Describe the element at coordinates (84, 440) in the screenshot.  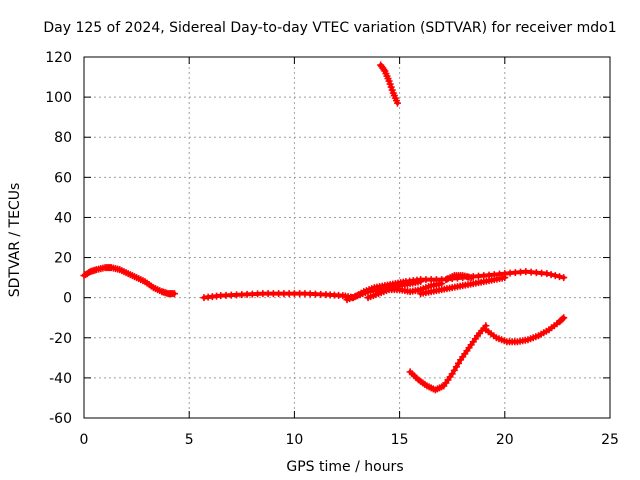
I see `x-tick-label: 0` at that location.